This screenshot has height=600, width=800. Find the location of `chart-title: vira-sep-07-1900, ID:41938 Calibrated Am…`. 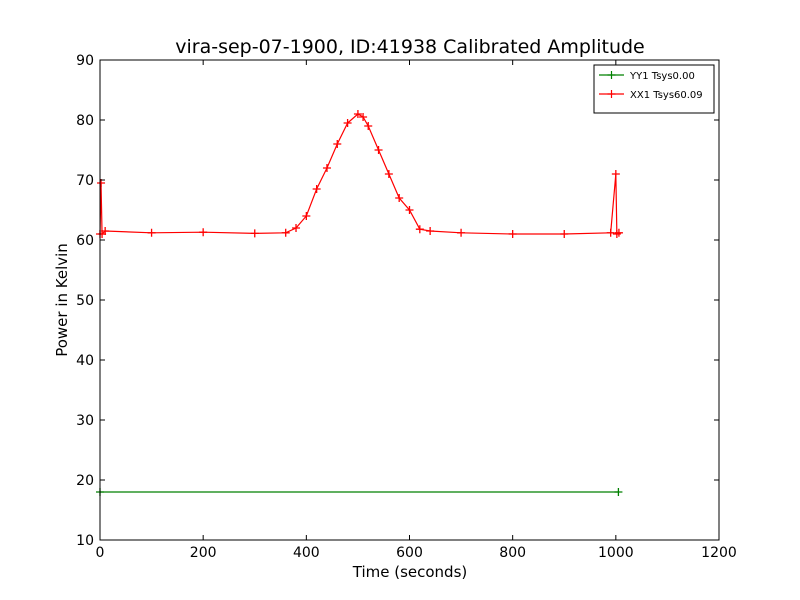

chart-title: vira-sep-07-1900, ID:41938 Calibrated Am… is located at coordinates (410, 47).